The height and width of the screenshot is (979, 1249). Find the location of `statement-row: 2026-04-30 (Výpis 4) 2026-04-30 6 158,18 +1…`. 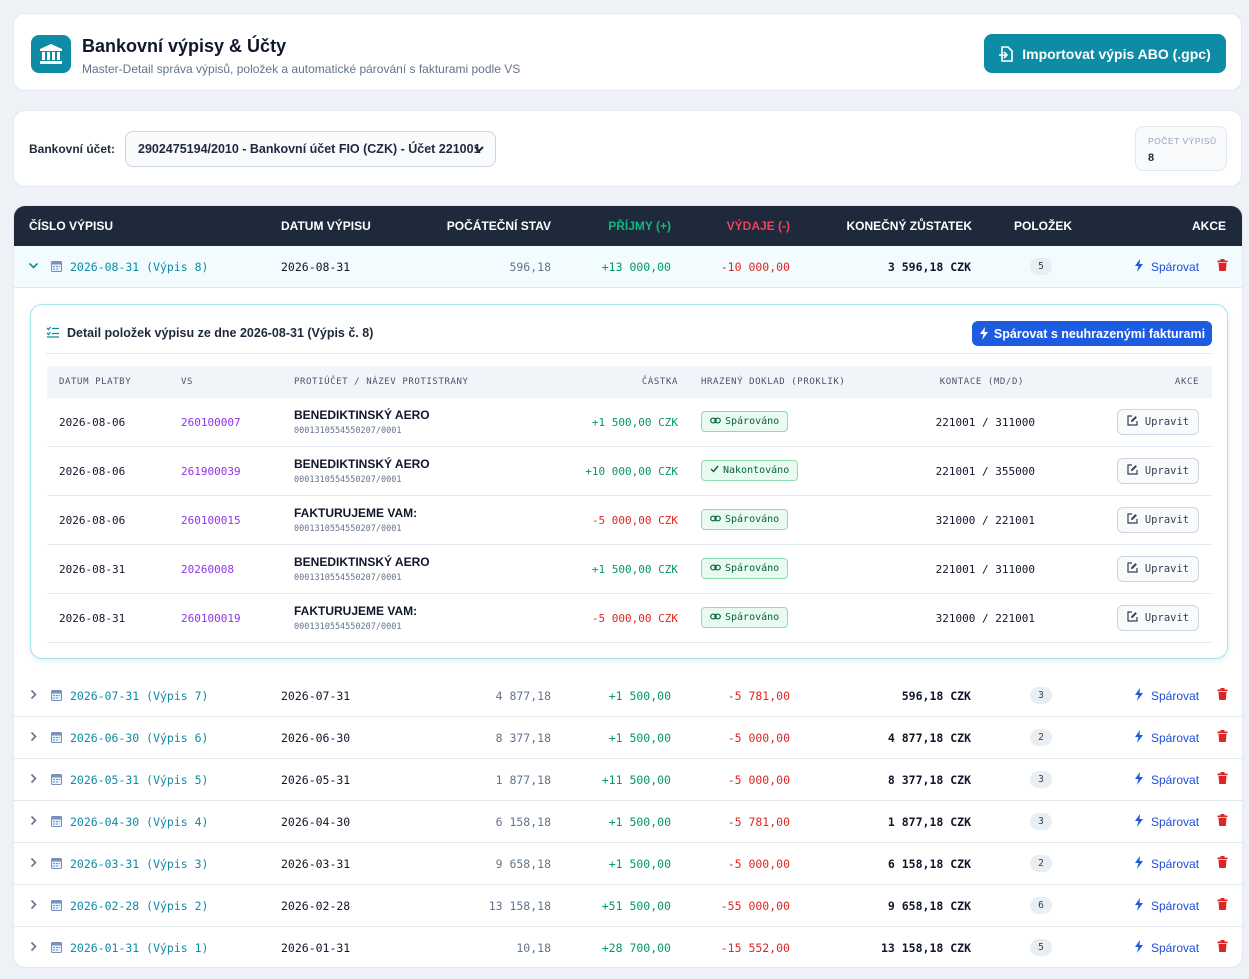

statement-row: 2026-04-30 (Výpis 4) 2026-04-30 6 158,18 +1… is located at coordinates (628, 822).